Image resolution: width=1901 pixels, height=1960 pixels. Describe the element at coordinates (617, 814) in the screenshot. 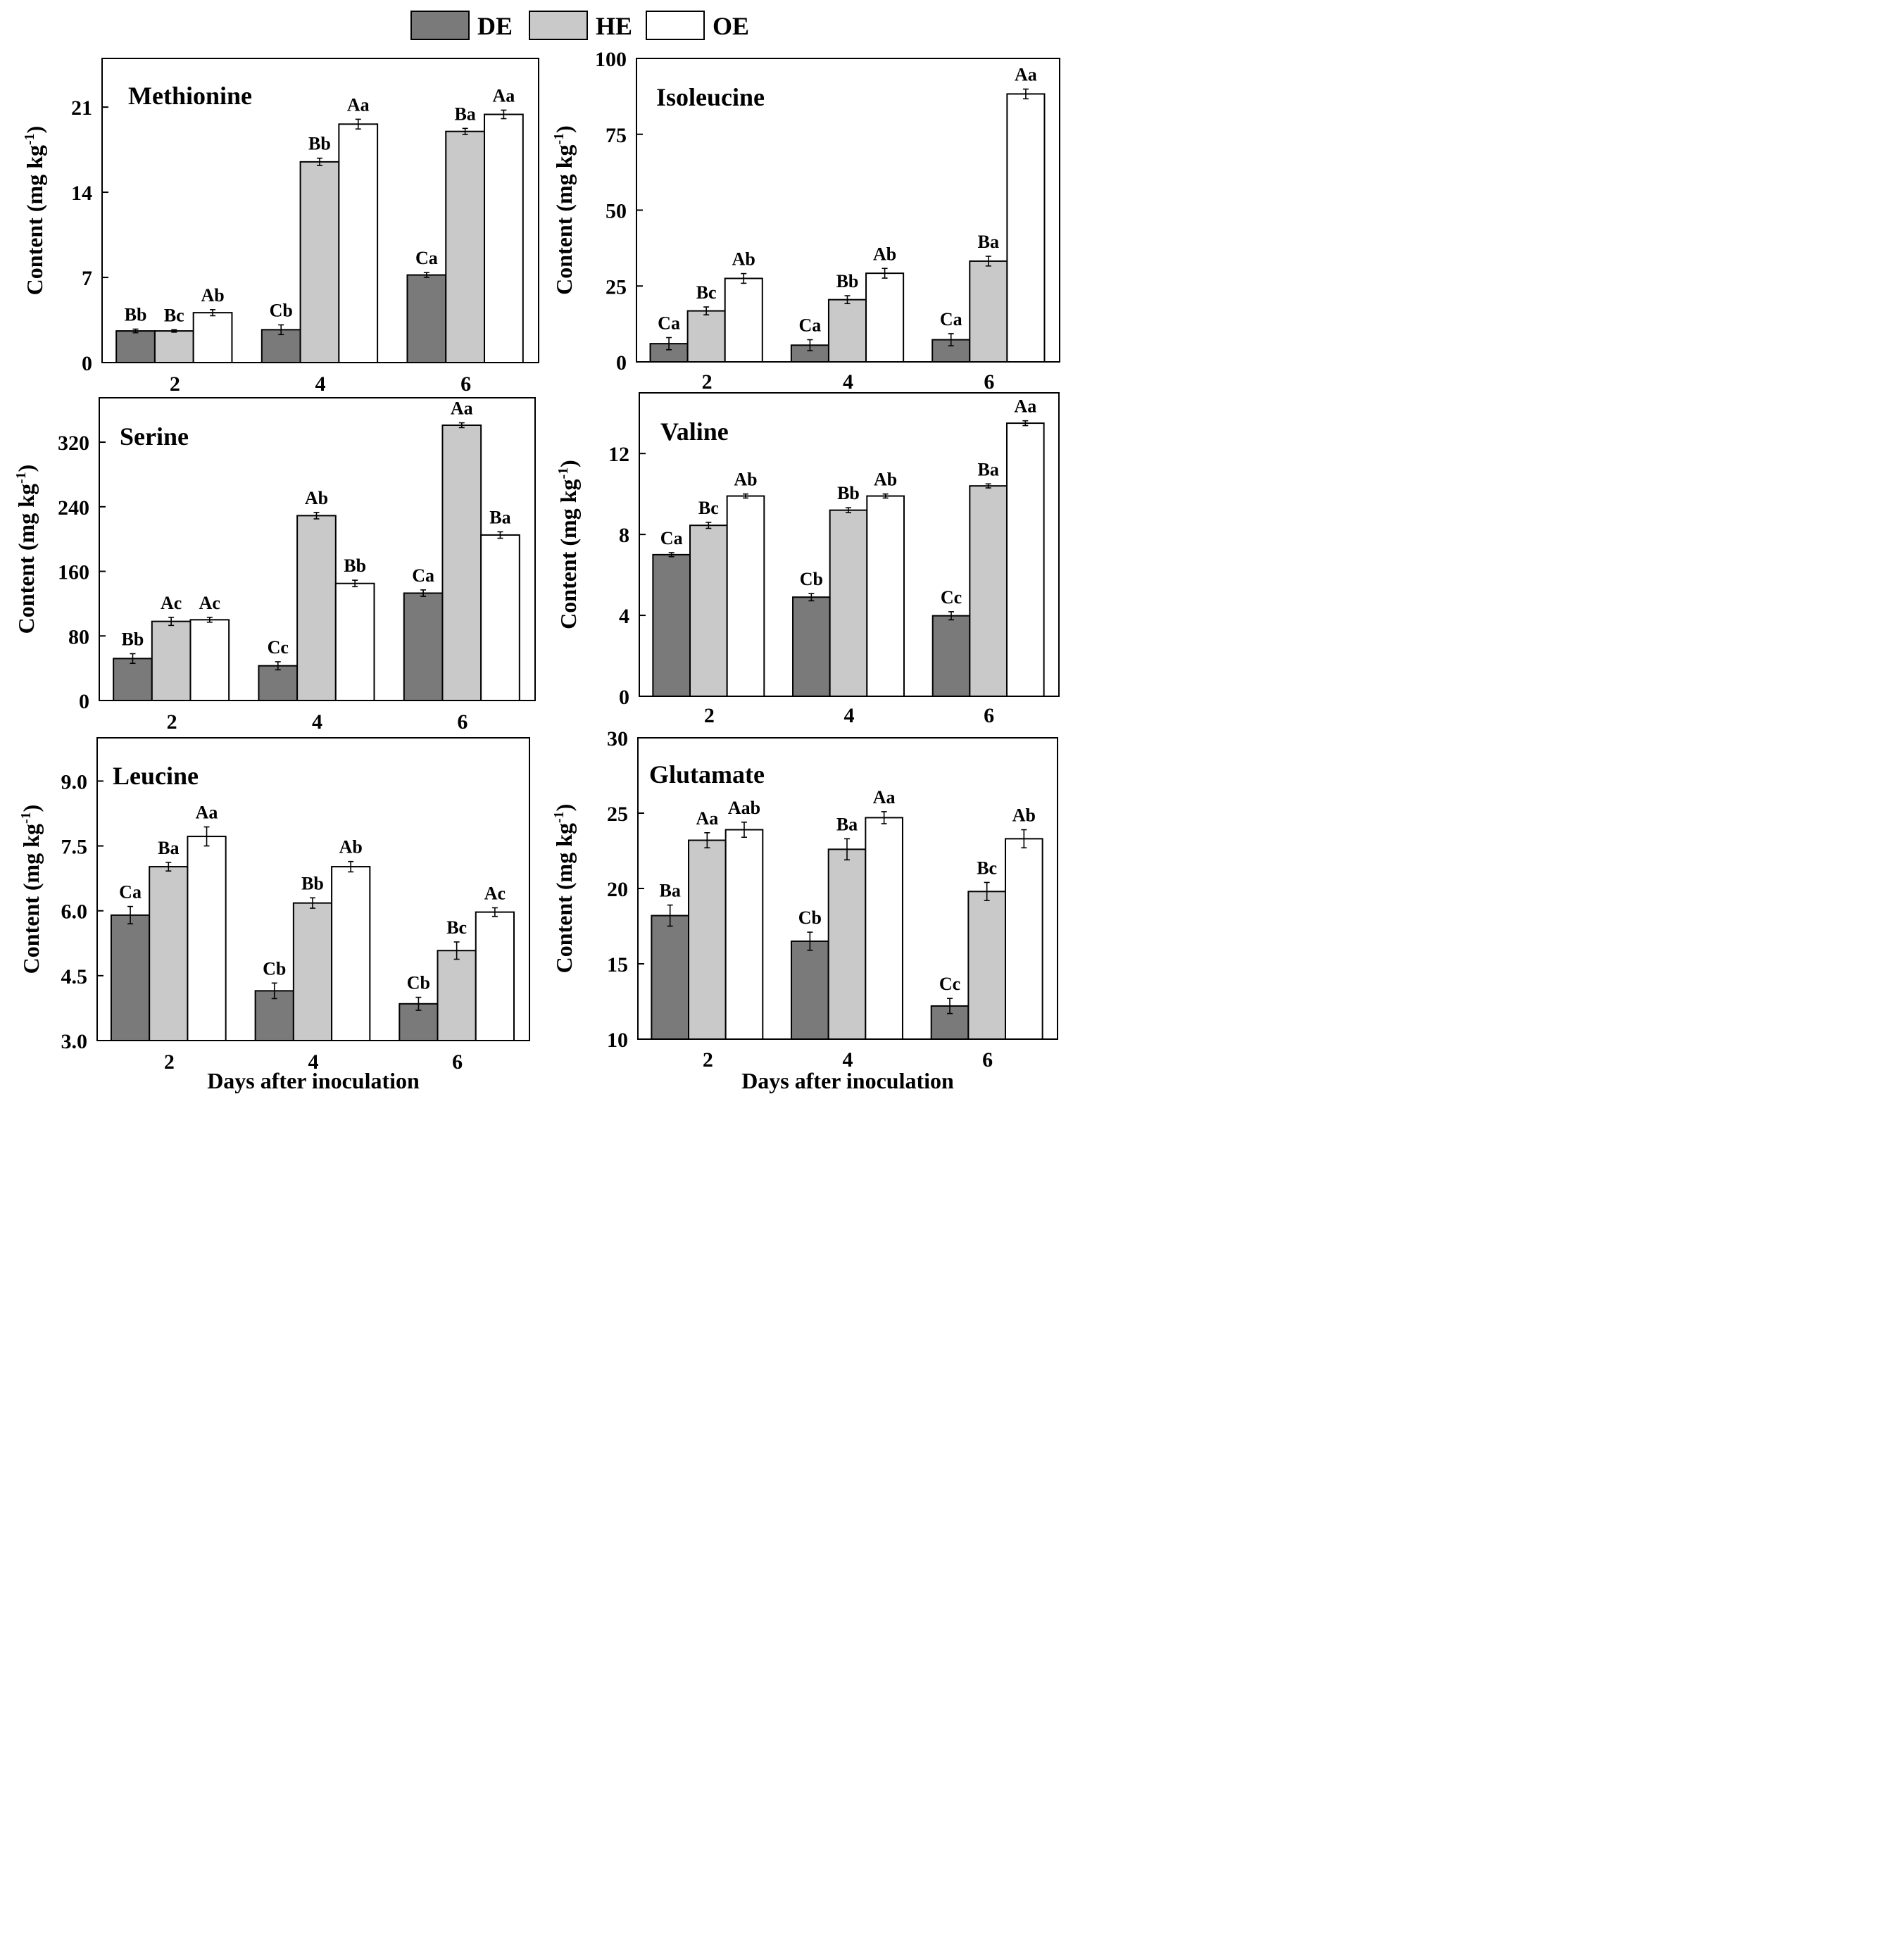

I see `y-tick-label: 25` at that location.